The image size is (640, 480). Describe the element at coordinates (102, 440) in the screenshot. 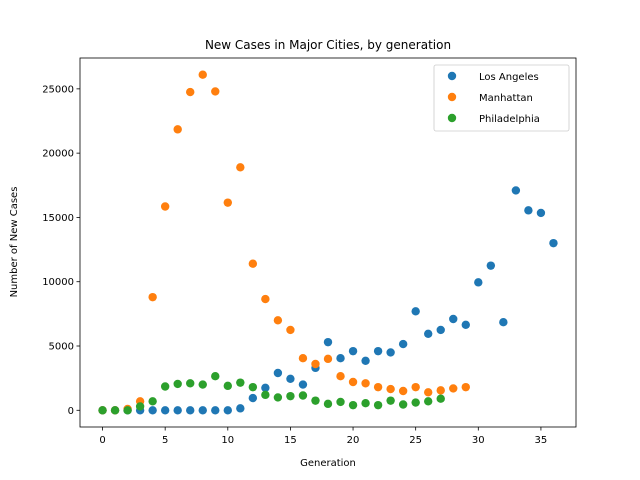

I see `x-tick-label: 0` at that location.